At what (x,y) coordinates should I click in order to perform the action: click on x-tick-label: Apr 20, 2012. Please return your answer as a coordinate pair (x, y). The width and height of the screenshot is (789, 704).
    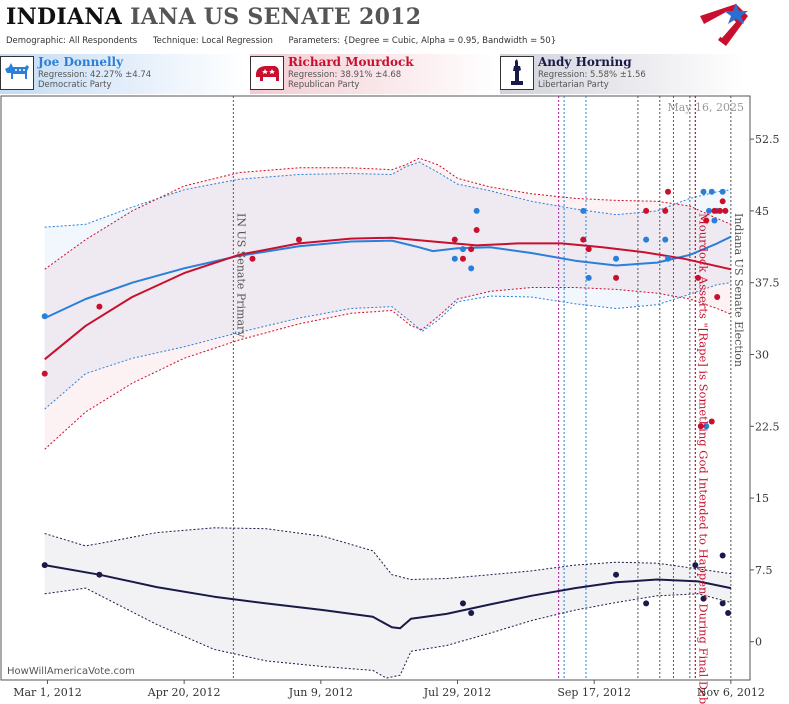
    Looking at the image, I should click on (184, 692).